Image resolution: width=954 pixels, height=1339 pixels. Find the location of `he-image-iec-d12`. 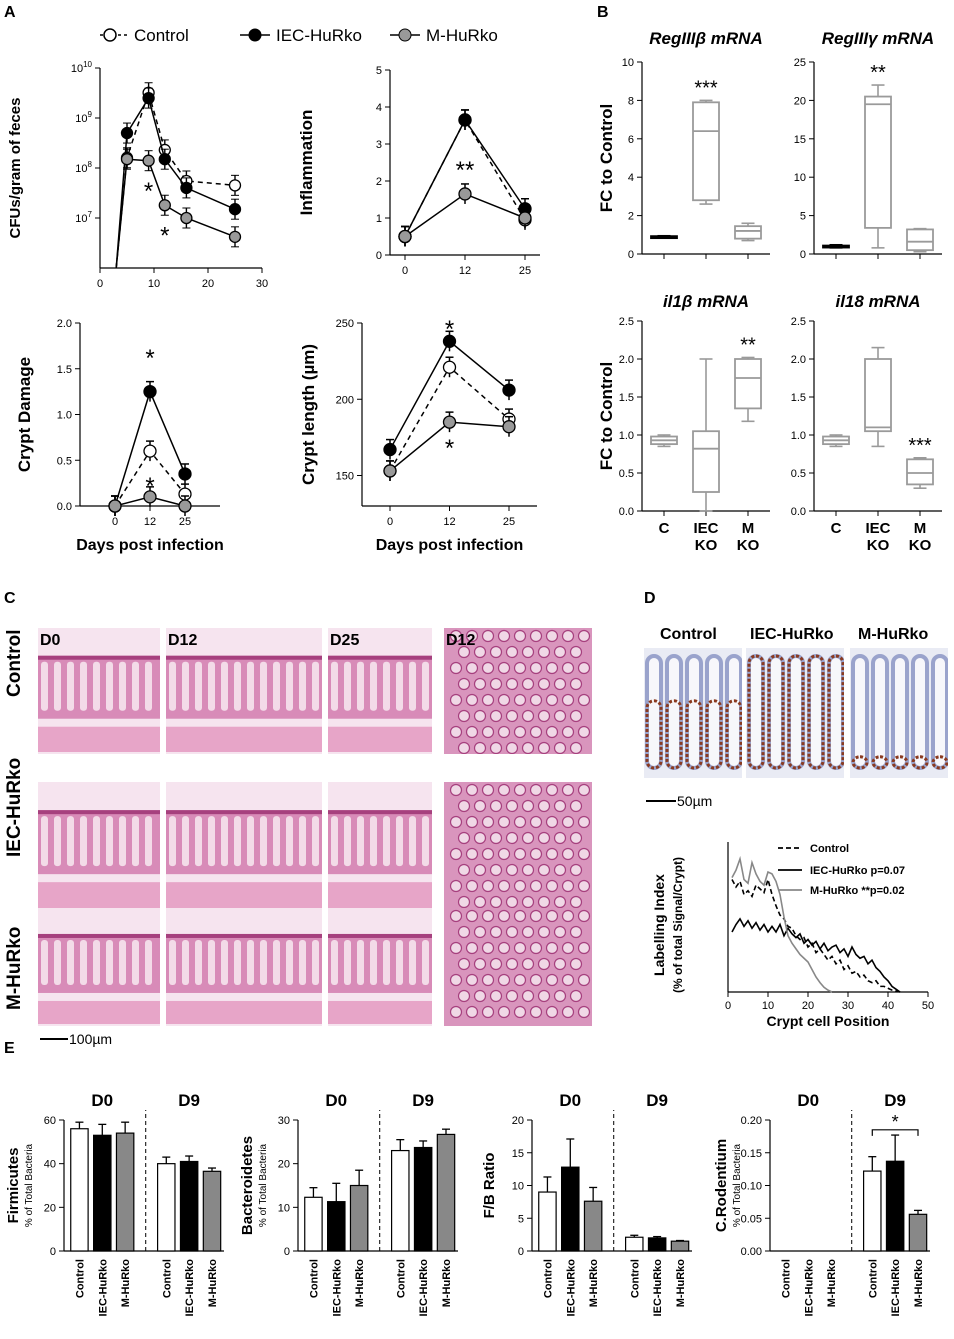

he-image-iec-d12 is located at coordinates (244, 846).